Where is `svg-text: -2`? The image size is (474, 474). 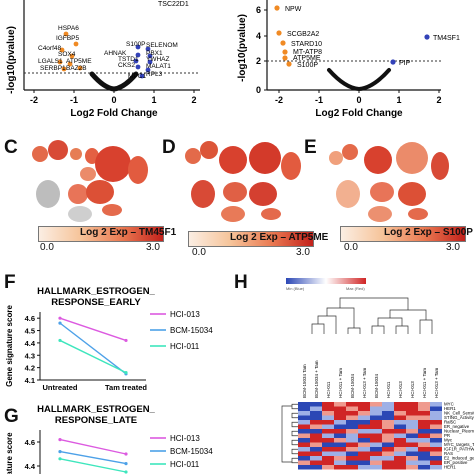
svg-text: -2 is located at coordinates (279, 100).